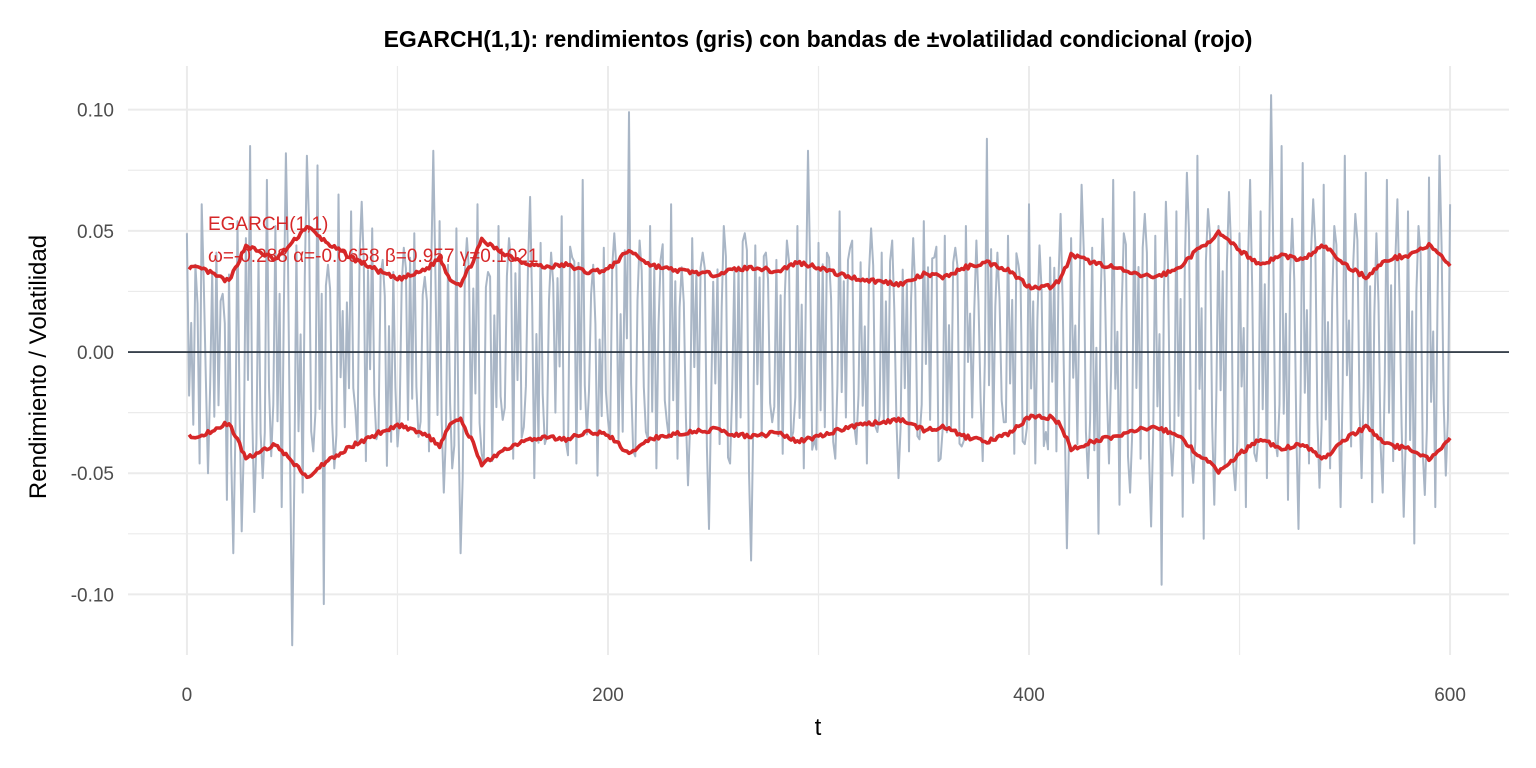 This screenshot has width=1536, height=768. I want to click on volatility-upper-band, so click(819, 257).